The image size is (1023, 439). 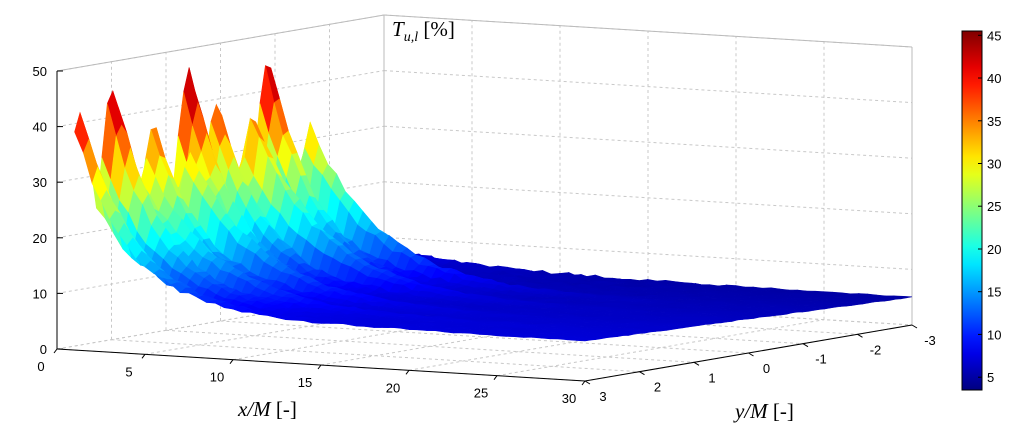 I want to click on x-tick-label: 5, so click(x=128, y=371).